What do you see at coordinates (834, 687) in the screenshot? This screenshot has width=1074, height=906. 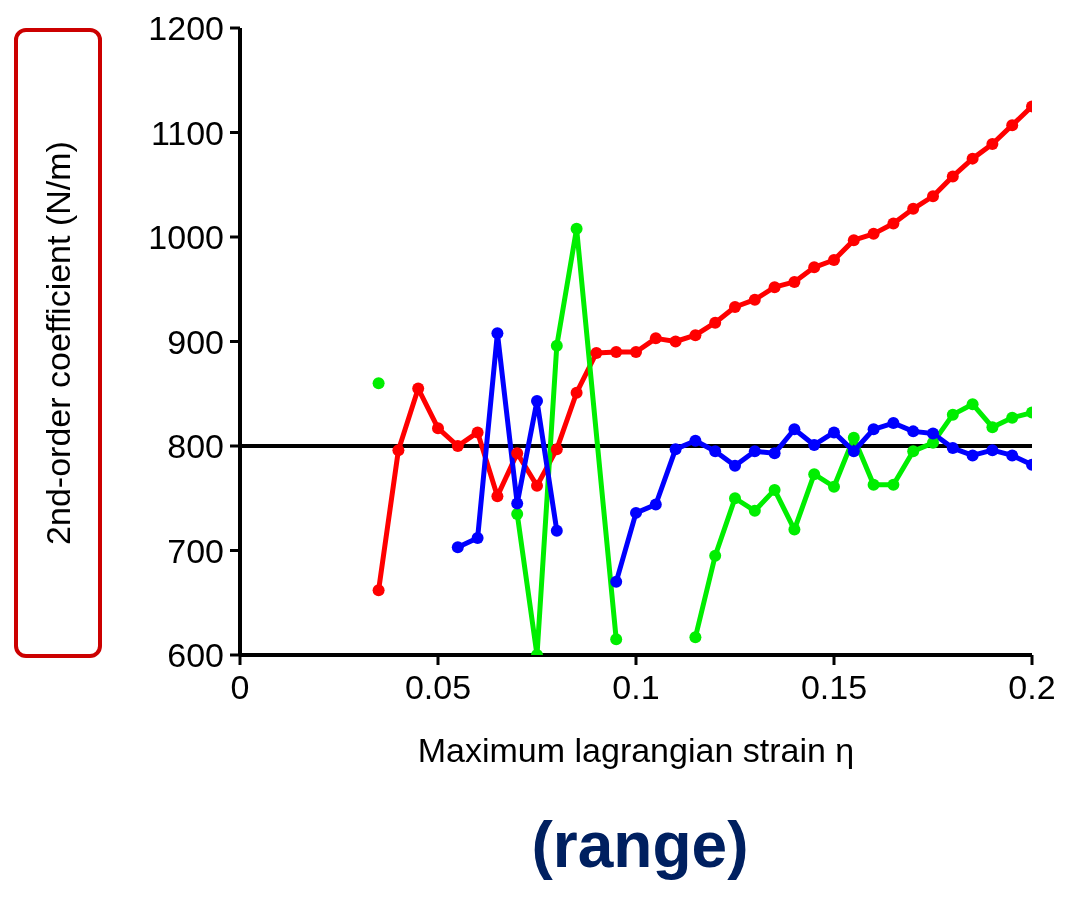 I see `x-tick-label: 0.15` at bounding box center [834, 687].